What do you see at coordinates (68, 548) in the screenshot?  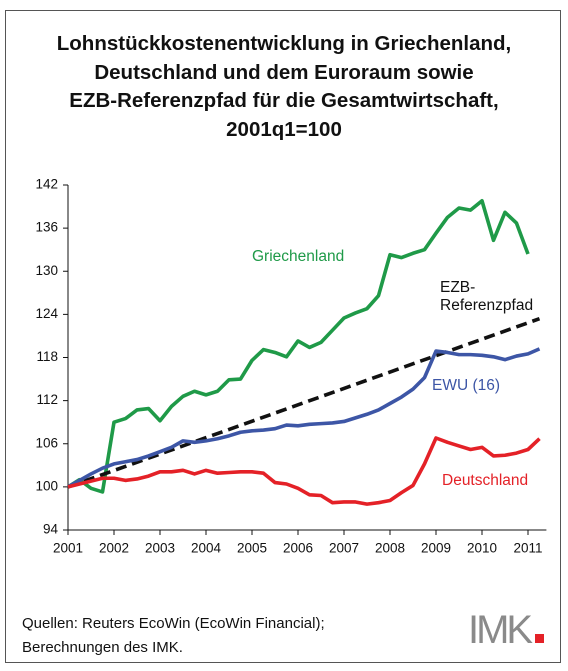 I see `x-tick-label: 2001` at bounding box center [68, 548].